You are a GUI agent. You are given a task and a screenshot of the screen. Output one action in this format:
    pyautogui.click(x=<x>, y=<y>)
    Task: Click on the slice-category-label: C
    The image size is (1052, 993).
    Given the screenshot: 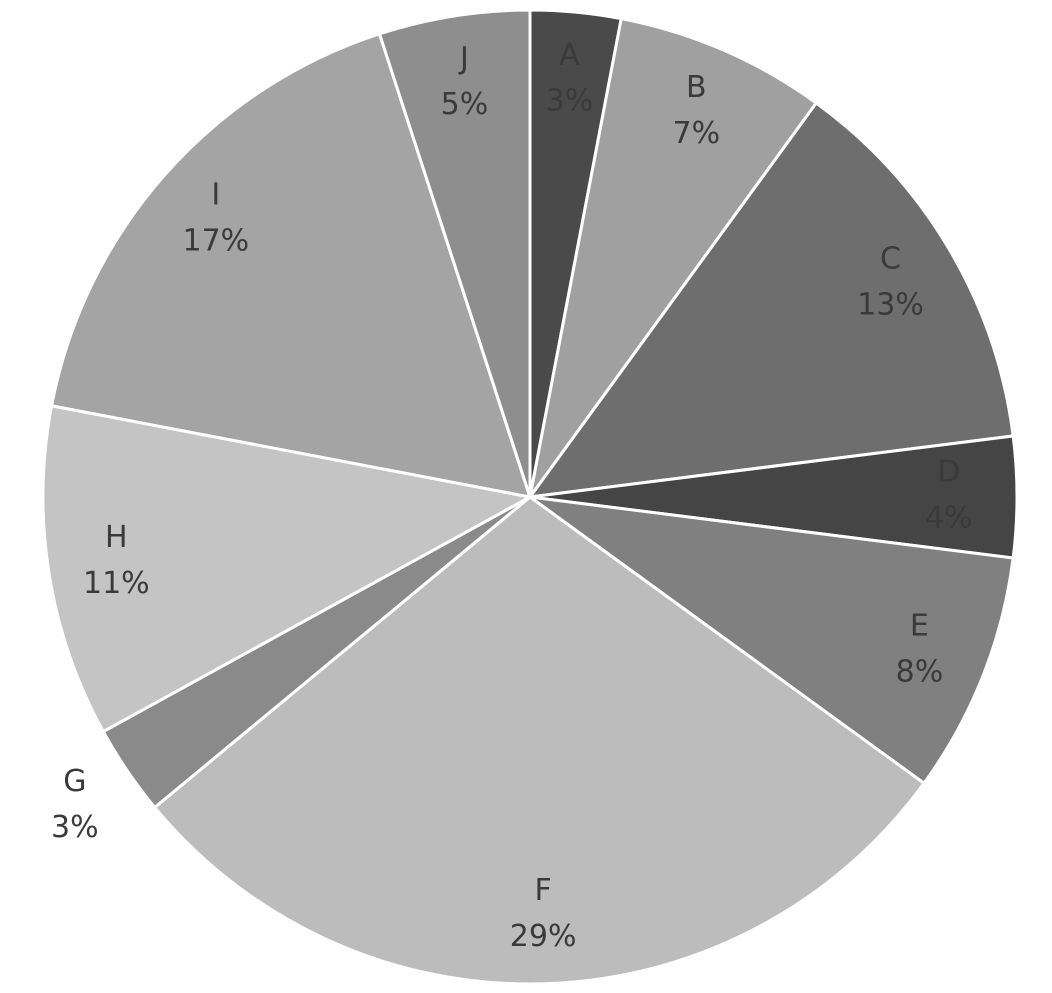 What is the action you would take?
    pyautogui.click(x=890, y=258)
    